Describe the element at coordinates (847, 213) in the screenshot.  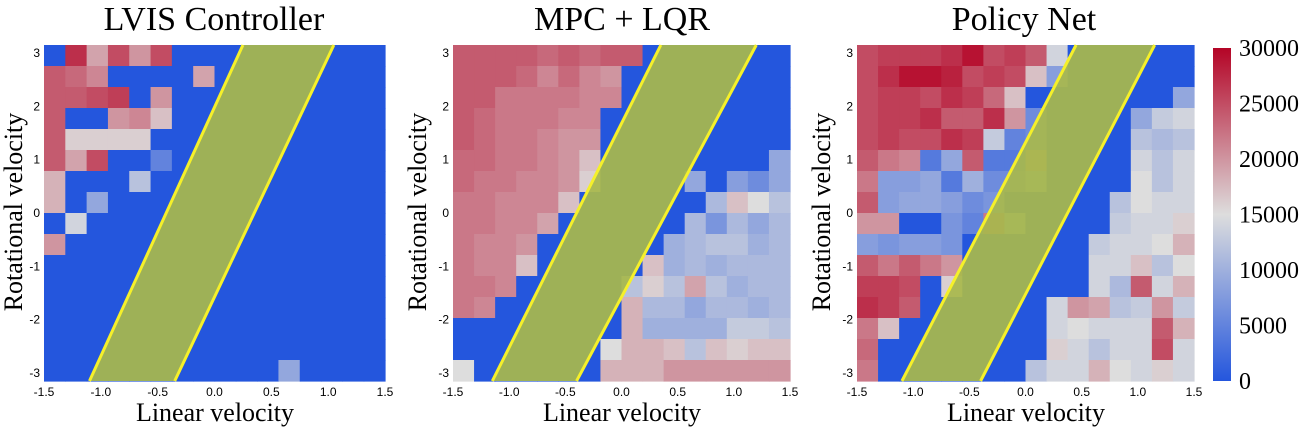
I see `y-ticks: 3 2 1 0 -1 -2 -3` at that location.